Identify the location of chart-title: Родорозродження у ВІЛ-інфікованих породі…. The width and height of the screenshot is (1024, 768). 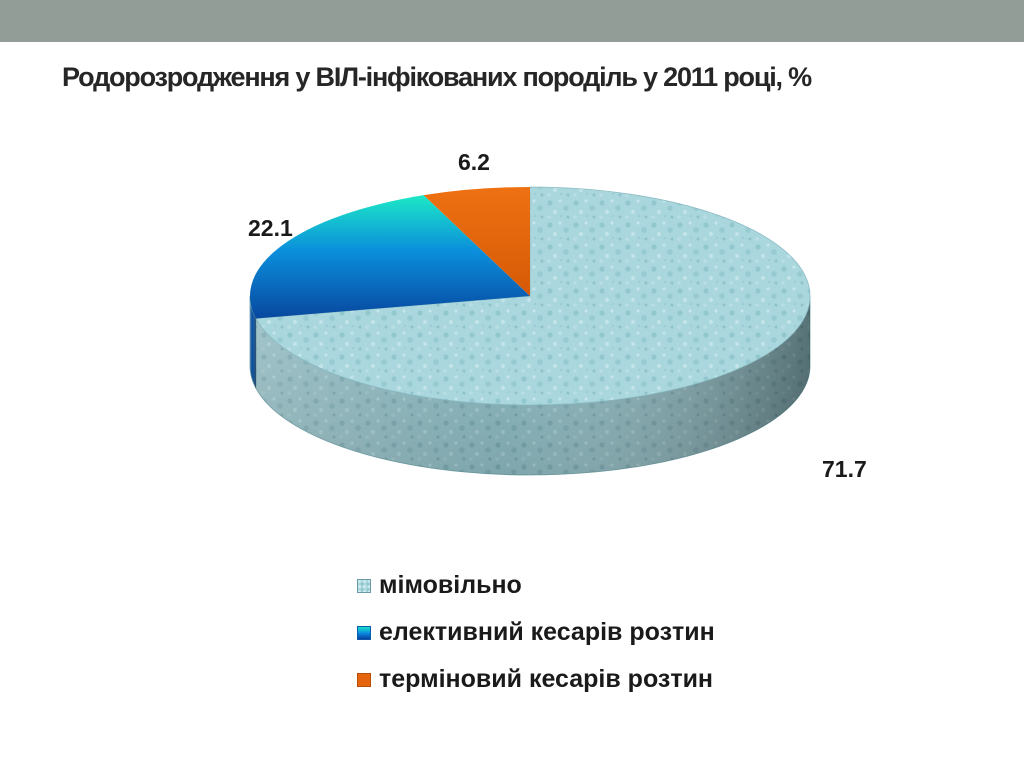
(437, 77).